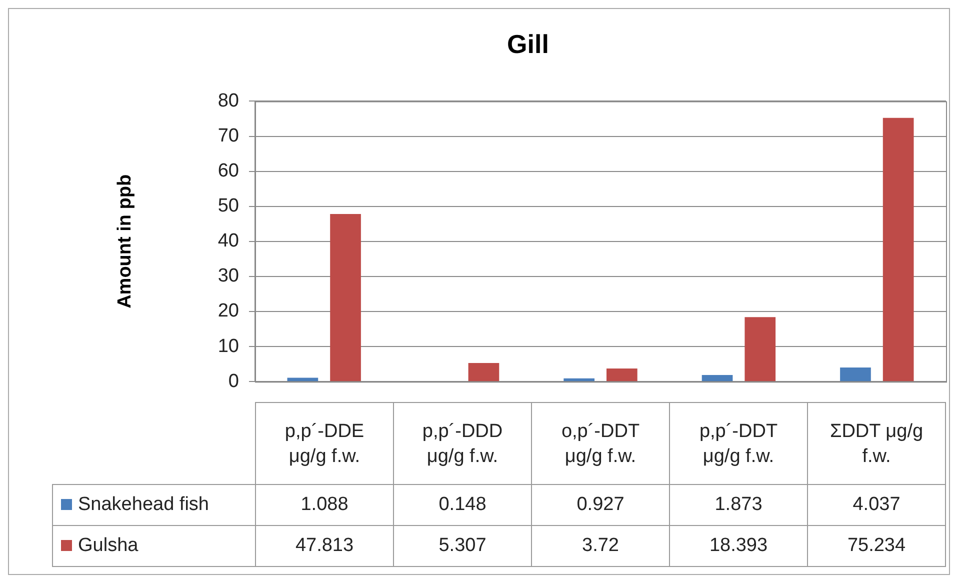 The width and height of the screenshot is (957, 577). I want to click on data-label: 1.088, so click(325, 505).